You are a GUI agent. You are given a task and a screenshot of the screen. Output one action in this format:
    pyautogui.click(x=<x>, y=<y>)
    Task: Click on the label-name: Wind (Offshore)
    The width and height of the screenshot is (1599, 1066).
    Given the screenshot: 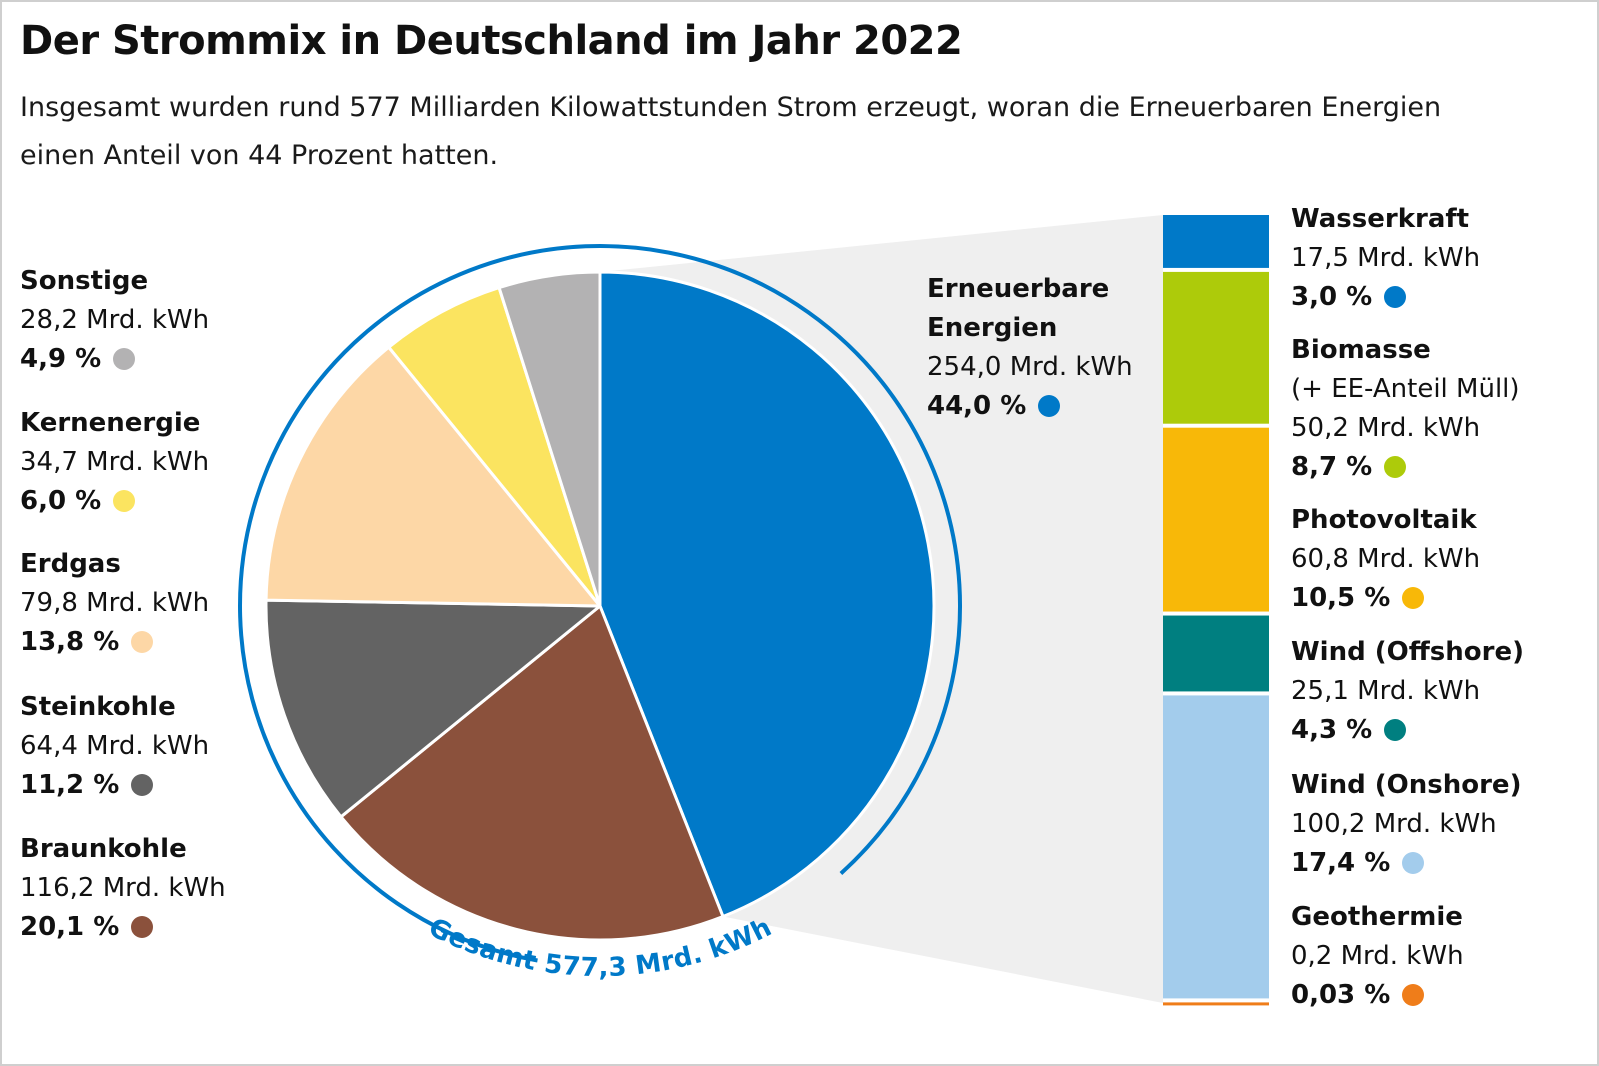 What is the action you would take?
    pyautogui.click(x=1407, y=652)
    